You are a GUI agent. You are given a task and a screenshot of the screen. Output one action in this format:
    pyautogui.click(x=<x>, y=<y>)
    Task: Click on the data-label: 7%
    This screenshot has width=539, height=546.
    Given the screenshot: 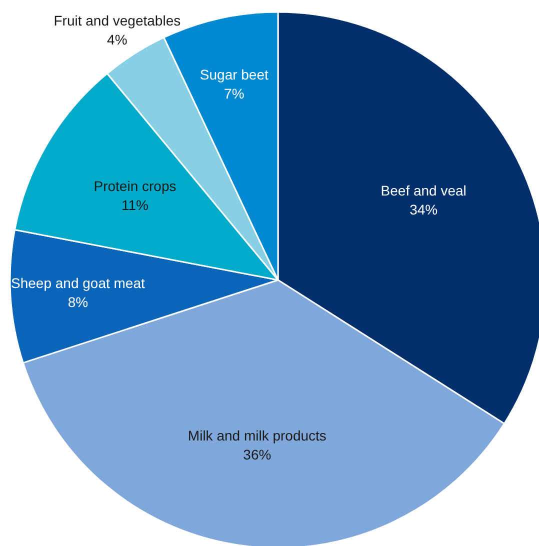 What is the action you would take?
    pyautogui.click(x=234, y=93)
    